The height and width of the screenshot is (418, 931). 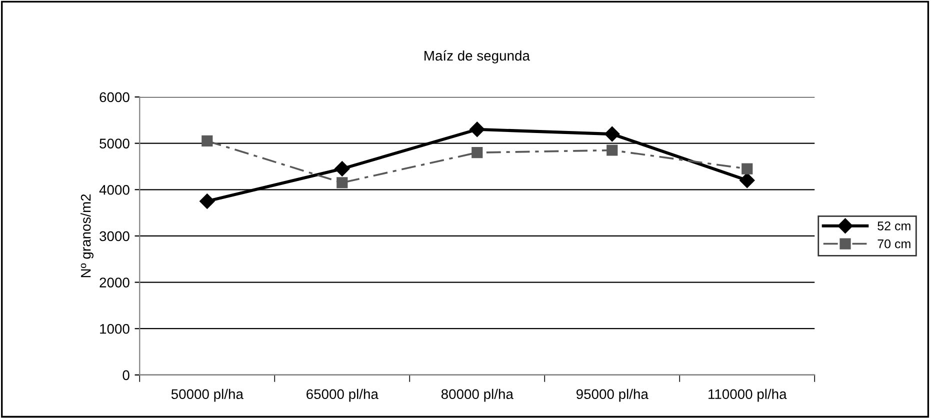 I want to click on y-tick-label: 3000, so click(x=115, y=236).